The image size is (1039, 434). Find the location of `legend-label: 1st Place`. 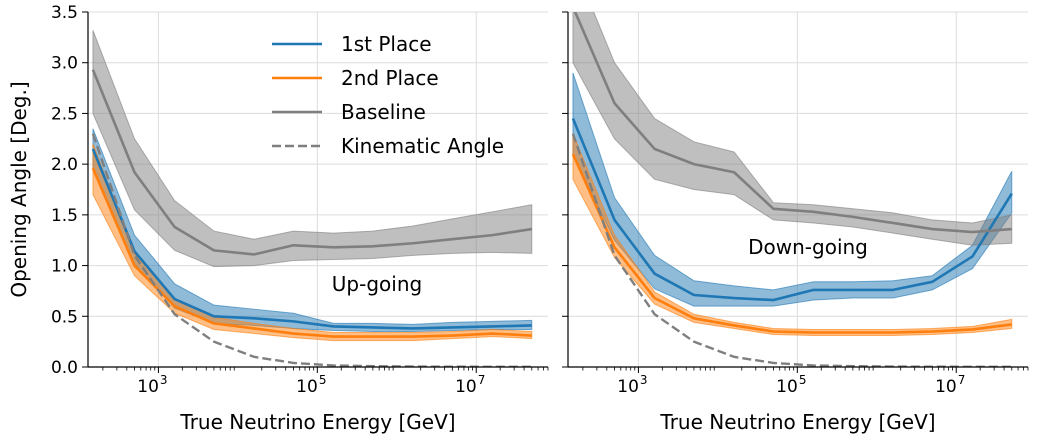

legend-label: 1st Place is located at coordinates (386, 44).